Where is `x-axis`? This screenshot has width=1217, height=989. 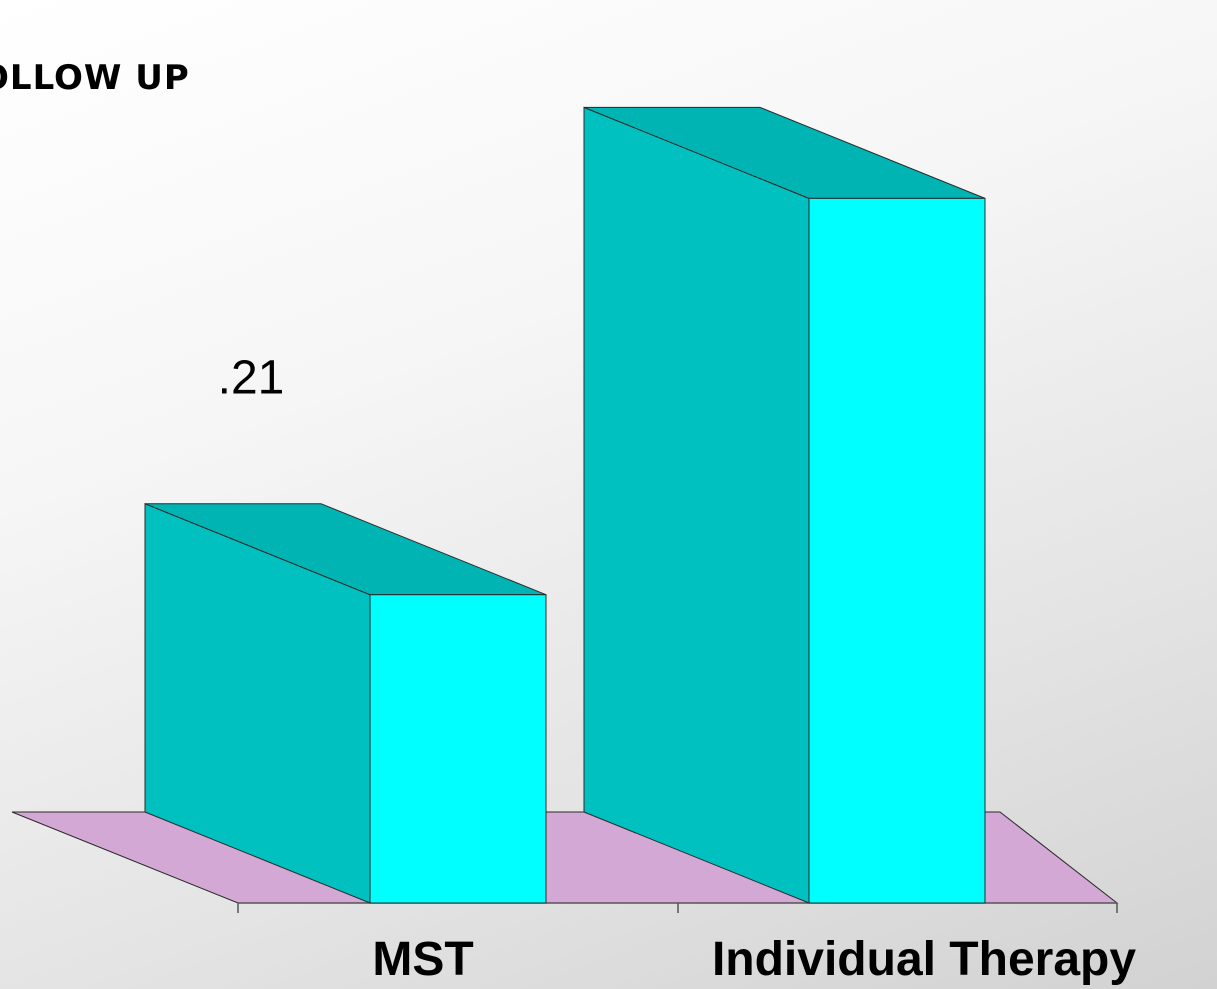
x-axis is located at coordinates (677, 907).